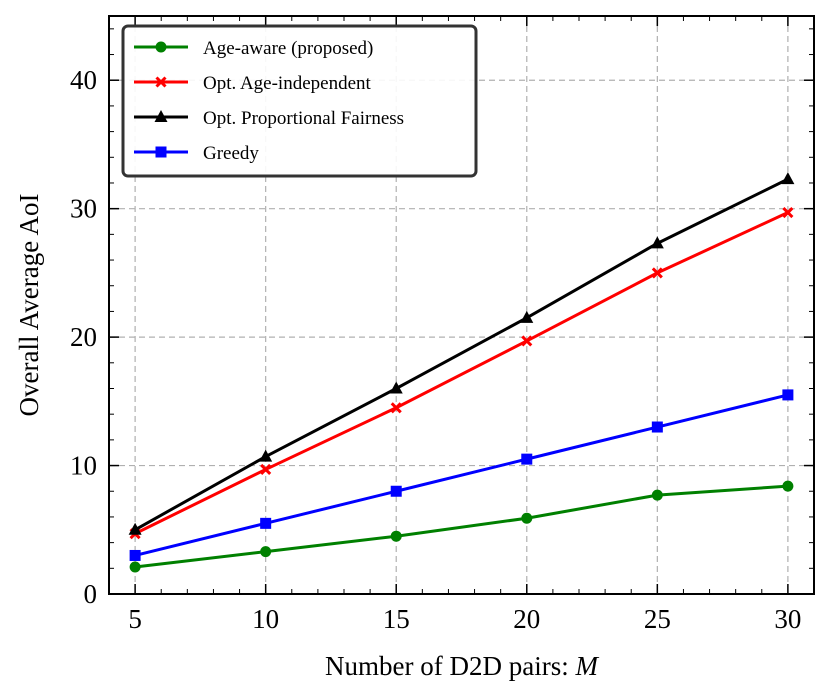  I want to click on x-tick-label: 25, so click(657, 619).